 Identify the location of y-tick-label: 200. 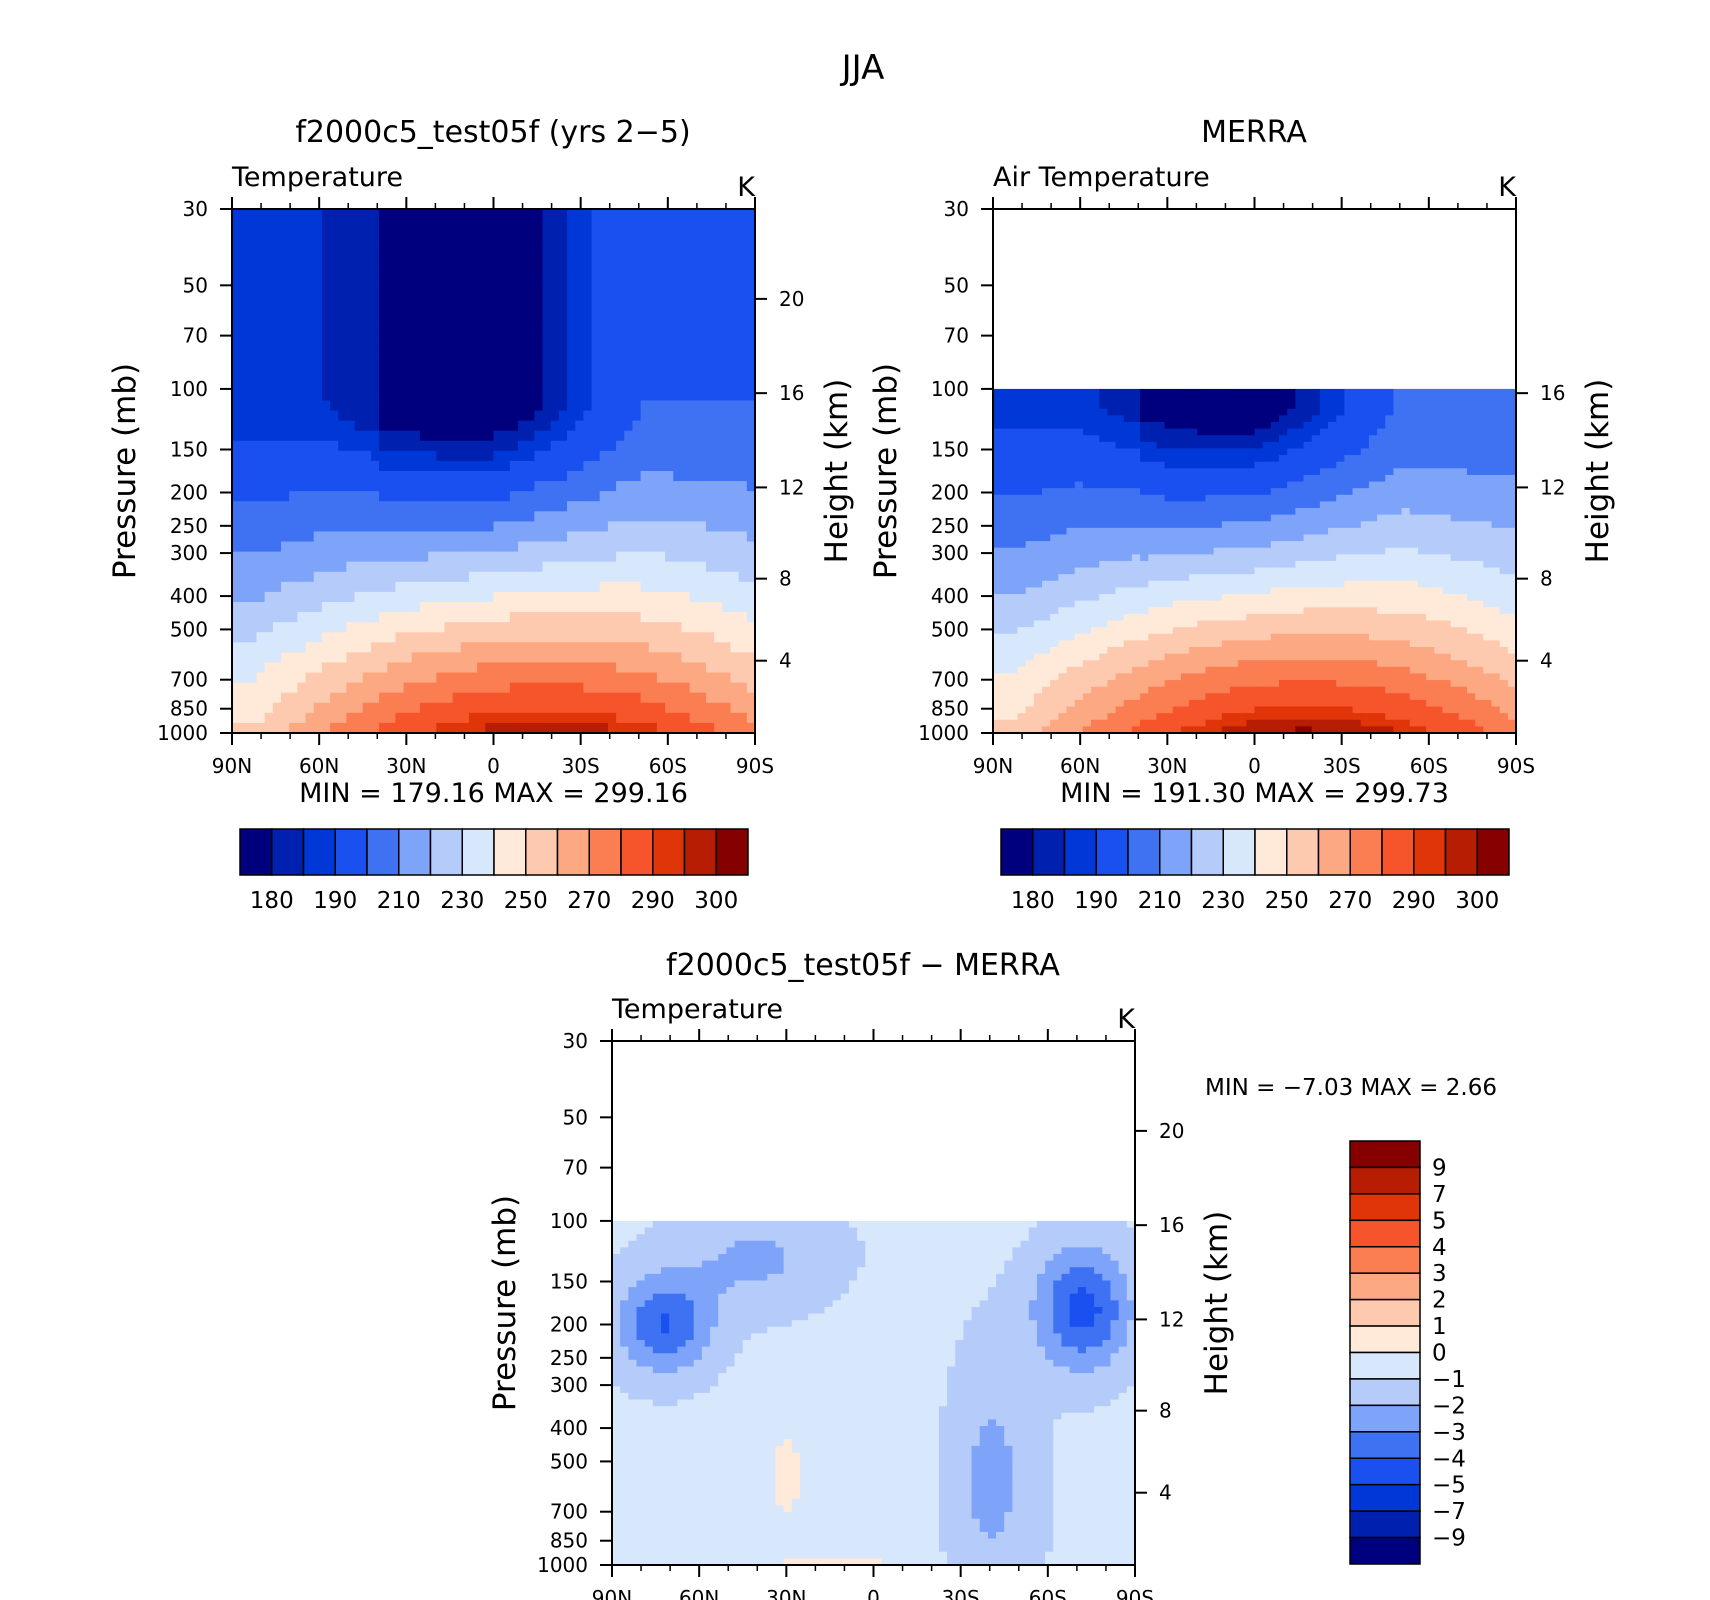
(189, 492).